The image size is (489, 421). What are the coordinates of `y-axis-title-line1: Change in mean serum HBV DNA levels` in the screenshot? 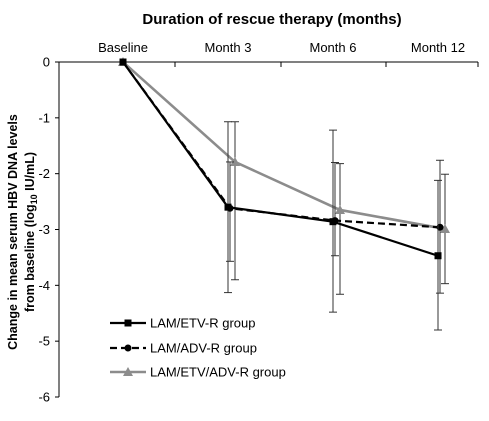 It's located at (13, 232).